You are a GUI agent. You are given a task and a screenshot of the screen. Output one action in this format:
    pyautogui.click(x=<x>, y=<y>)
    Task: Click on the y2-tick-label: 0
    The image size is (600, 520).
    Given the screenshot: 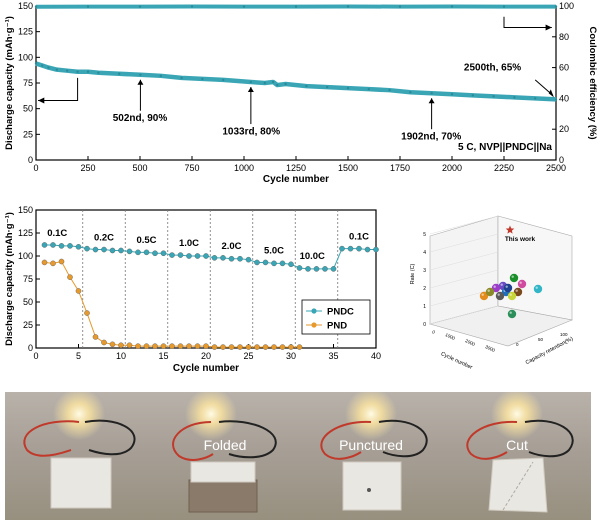 What is the action you would take?
    pyautogui.click(x=561, y=160)
    